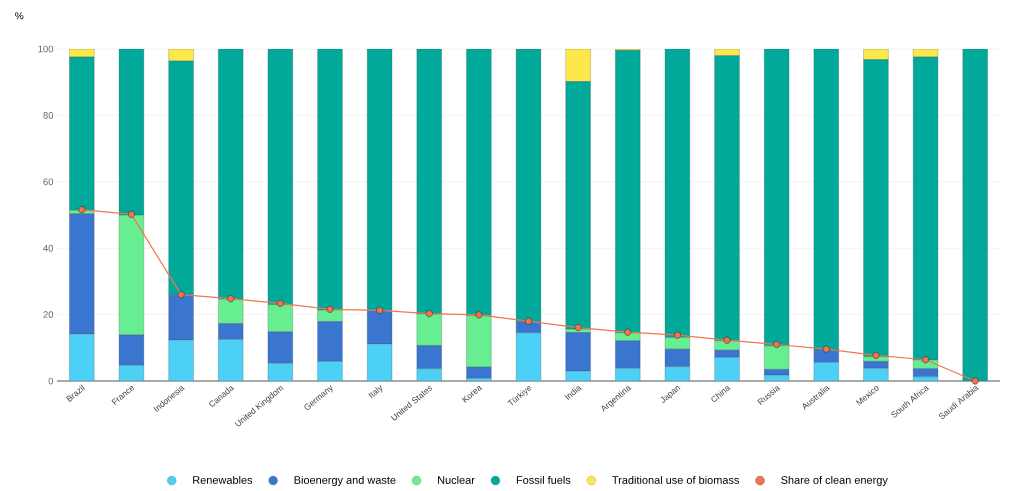 This screenshot has height=491, width=1025. Describe the element at coordinates (48, 182) in the screenshot. I see `y-tick-label: 60` at that location.